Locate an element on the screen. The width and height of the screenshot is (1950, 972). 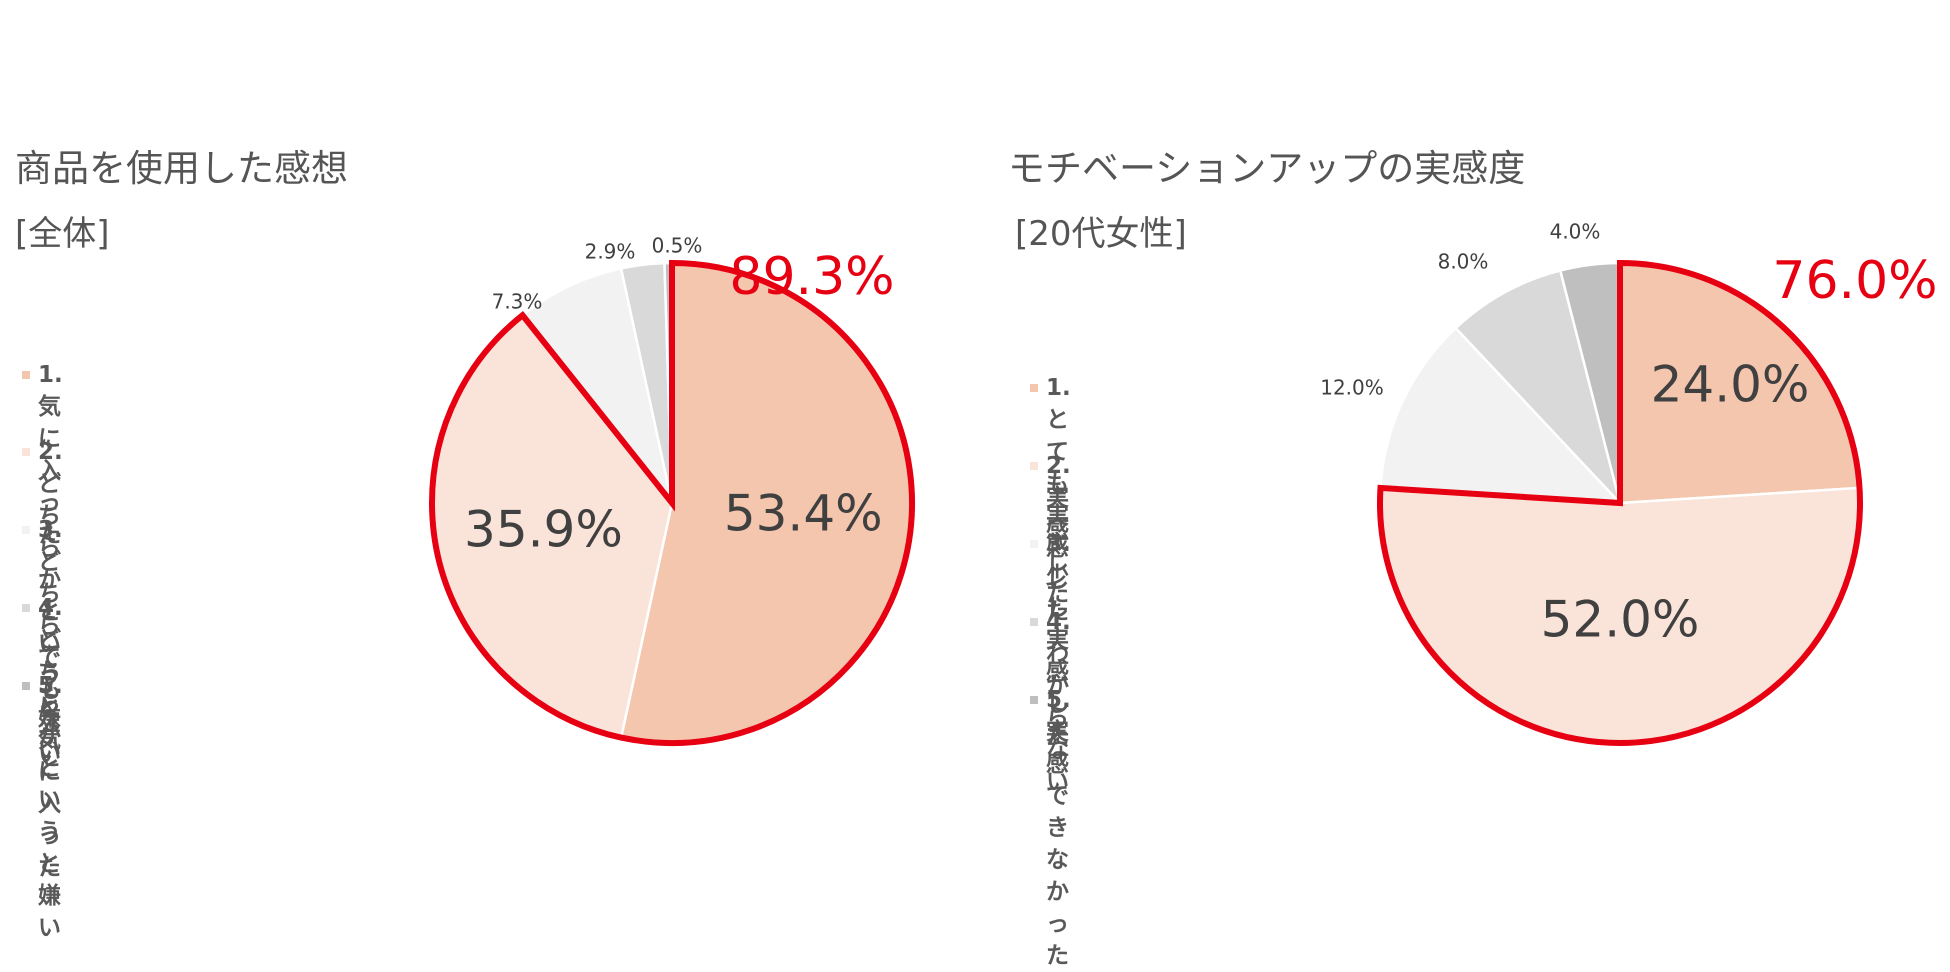
chart-title: モチベーションアップの実感度 is located at coordinates (1267, 168).